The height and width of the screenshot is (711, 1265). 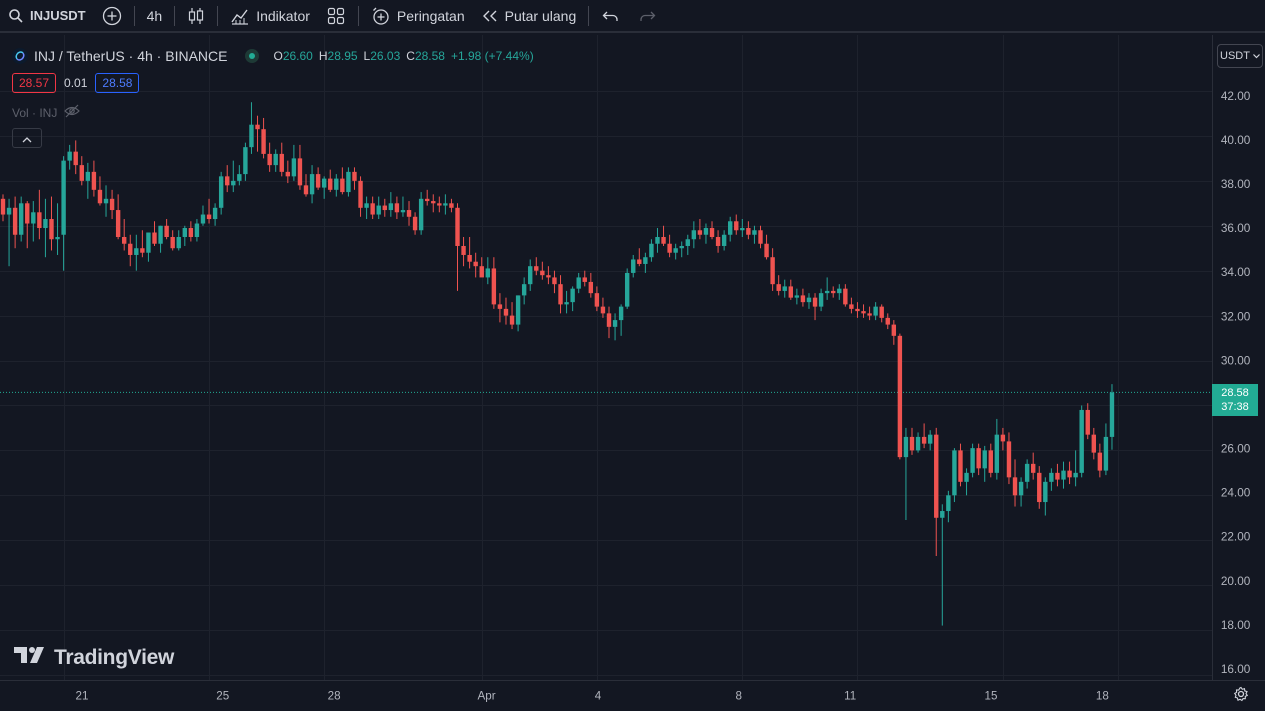 I want to click on alert-button: Peringatan, so click(x=418, y=16).